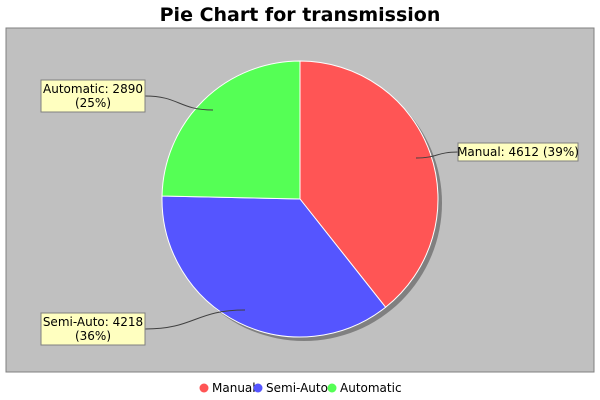 This screenshot has height=400, width=600. What do you see at coordinates (369, 184) in the screenshot?
I see `pie-slice-manual` at bounding box center [369, 184].